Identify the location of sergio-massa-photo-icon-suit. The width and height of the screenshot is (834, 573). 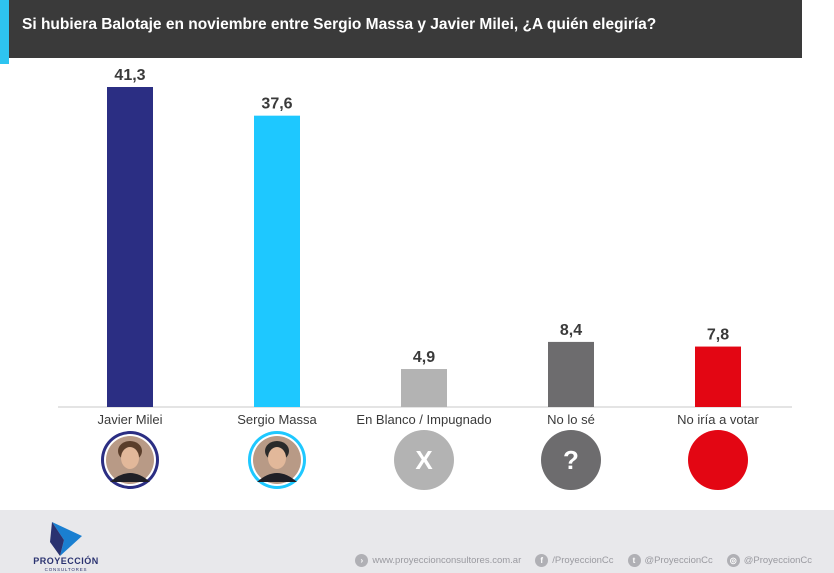
(277, 477).